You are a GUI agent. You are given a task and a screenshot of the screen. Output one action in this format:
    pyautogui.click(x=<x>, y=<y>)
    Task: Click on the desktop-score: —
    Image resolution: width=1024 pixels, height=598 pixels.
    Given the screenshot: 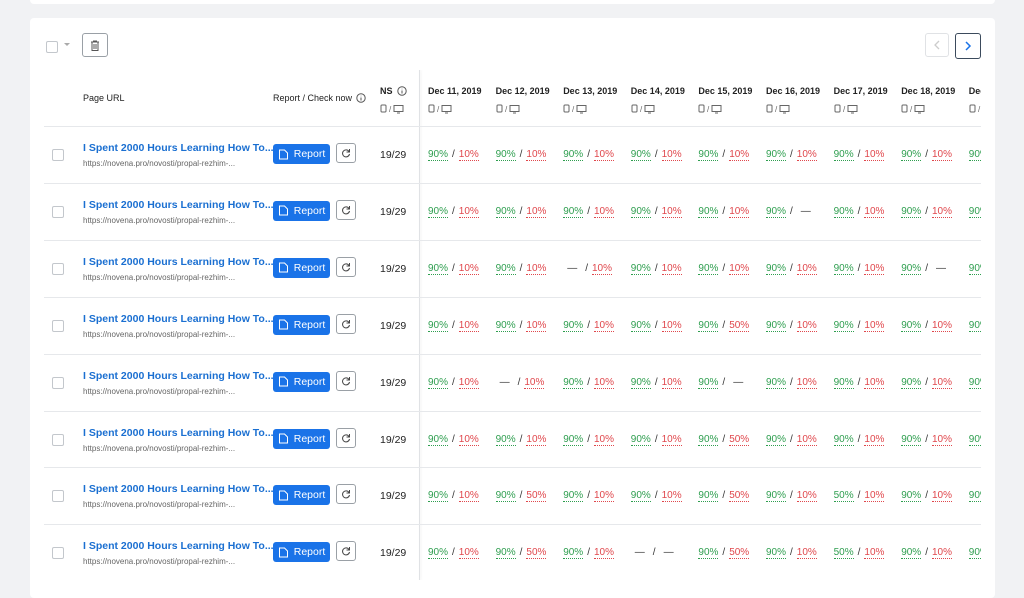 What is the action you would take?
    pyautogui.click(x=738, y=382)
    